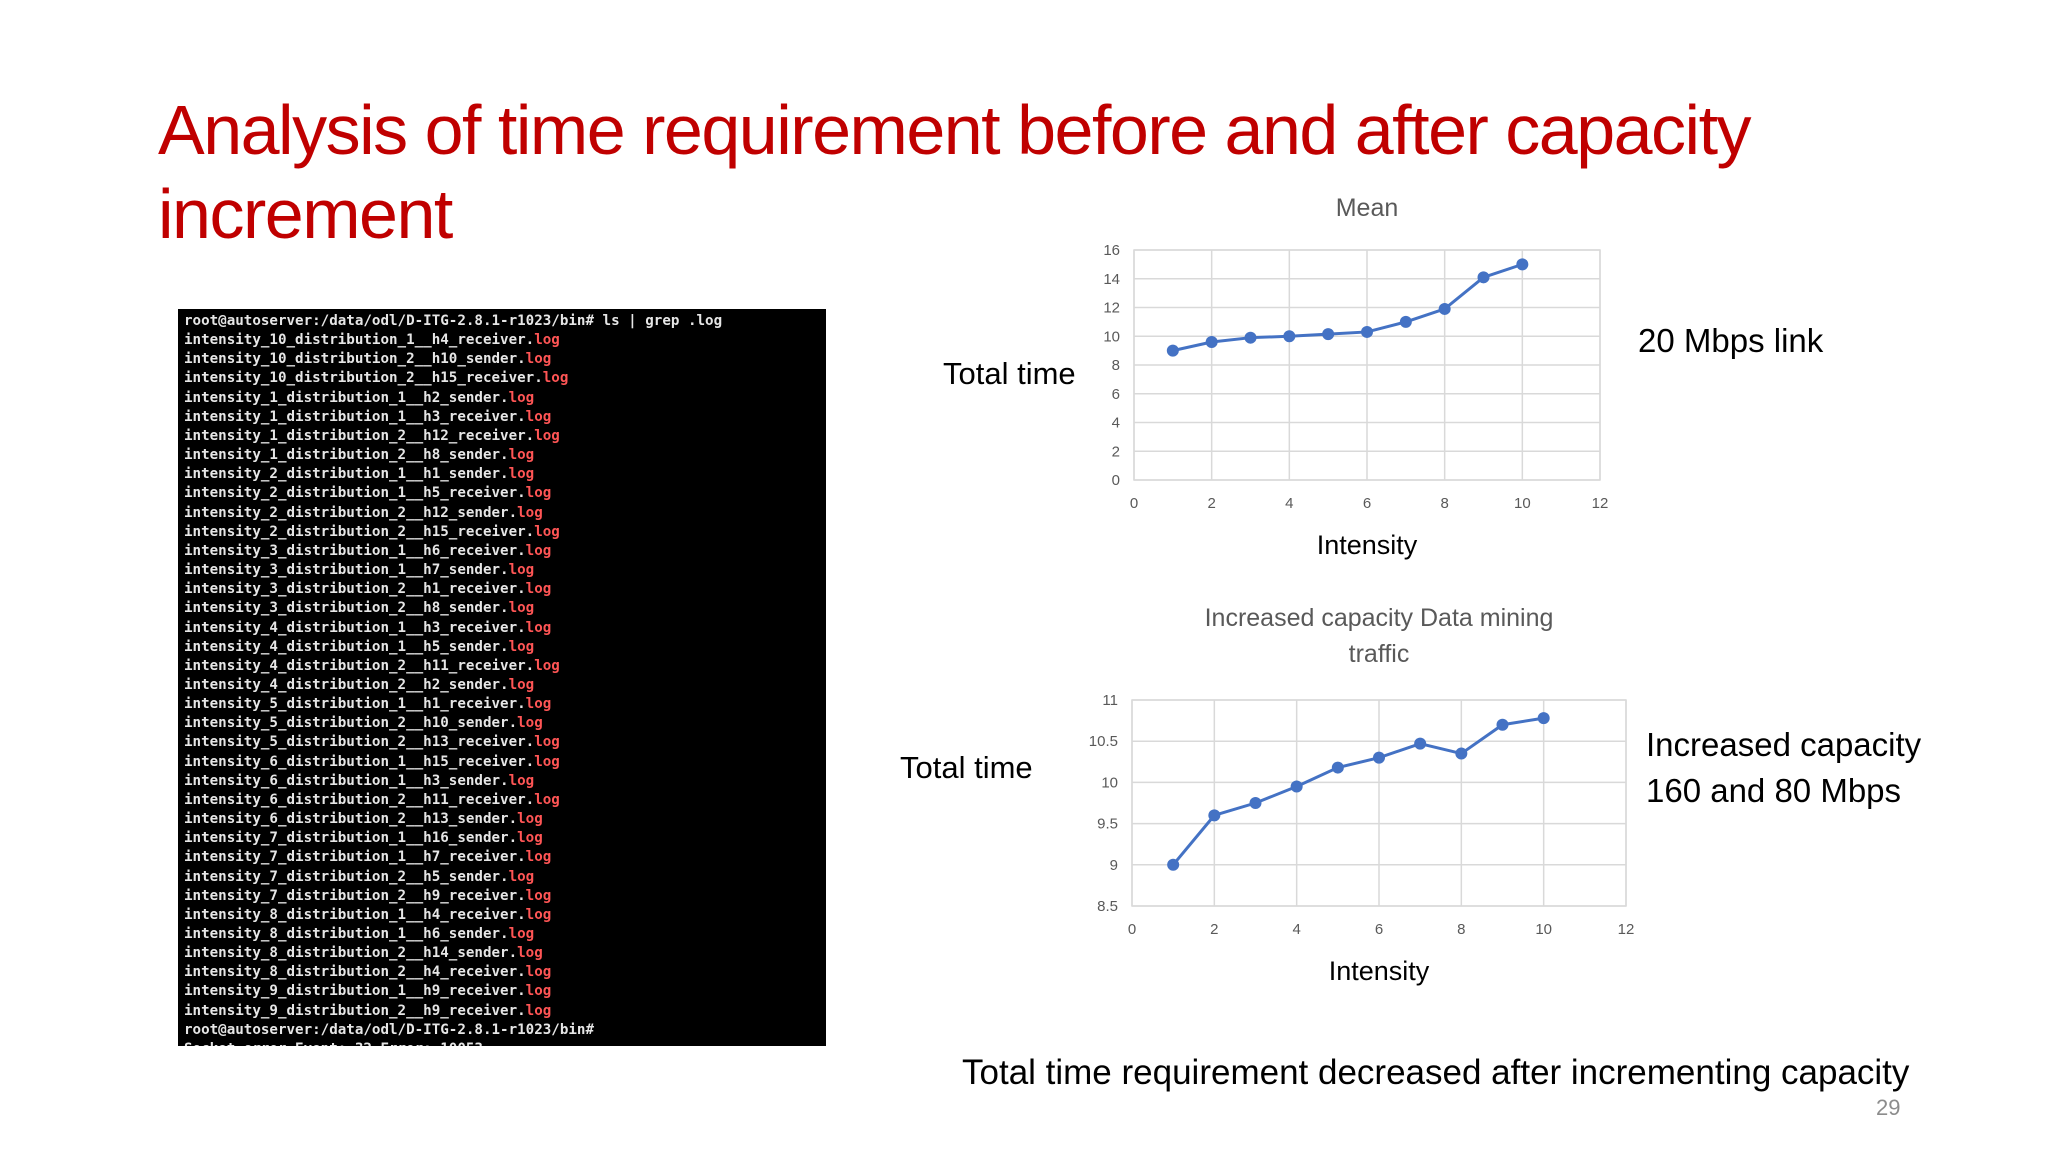 The height and width of the screenshot is (1152, 2048). What do you see at coordinates (1367, 545) in the screenshot?
I see `x-axis-label: Intensity` at bounding box center [1367, 545].